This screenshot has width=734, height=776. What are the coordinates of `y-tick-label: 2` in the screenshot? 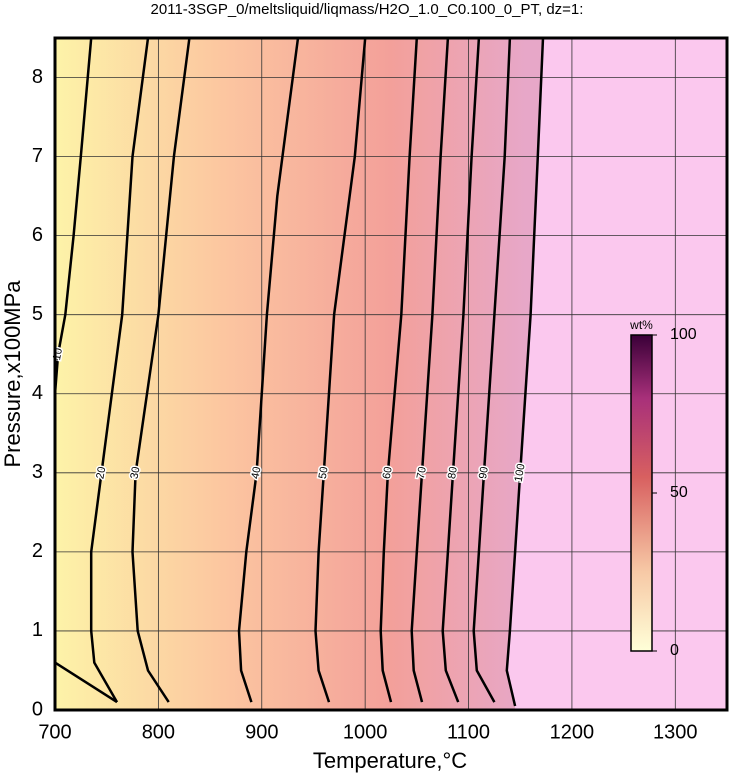 It's located at (37, 551).